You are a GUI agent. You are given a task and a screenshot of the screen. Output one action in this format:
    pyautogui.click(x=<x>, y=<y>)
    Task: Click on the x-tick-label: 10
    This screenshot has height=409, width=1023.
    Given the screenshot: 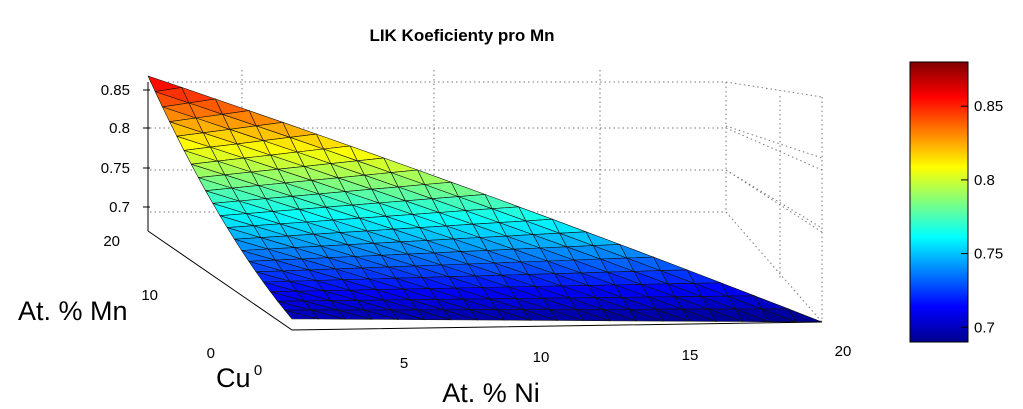 What is the action you would take?
    pyautogui.click(x=541, y=357)
    